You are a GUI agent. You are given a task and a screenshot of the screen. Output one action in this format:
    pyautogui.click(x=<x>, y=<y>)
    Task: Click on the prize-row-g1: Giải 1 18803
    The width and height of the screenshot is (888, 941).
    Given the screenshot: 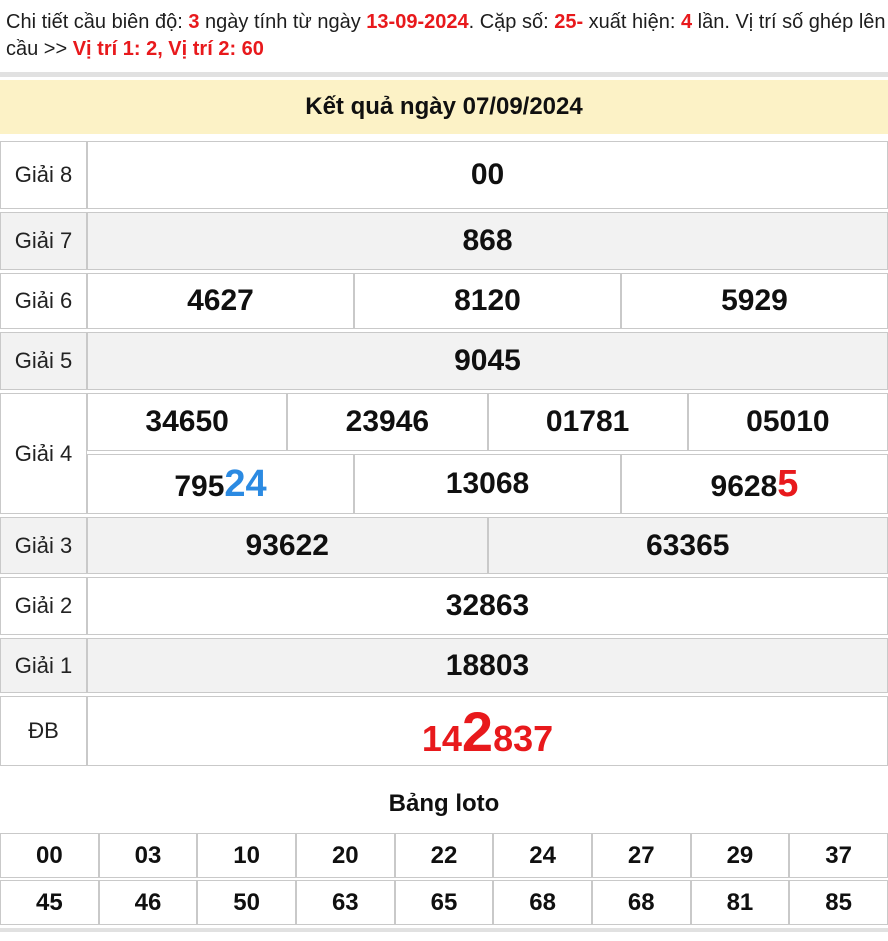 What is the action you would take?
    pyautogui.click(x=444, y=665)
    